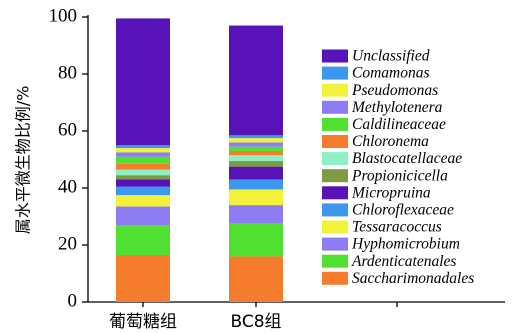 The width and height of the screenshot is (523, 333). Describe the element at coordinates (405, 244) in the screenshot. I see `legend-label: Hyphomicrobium` at that location.